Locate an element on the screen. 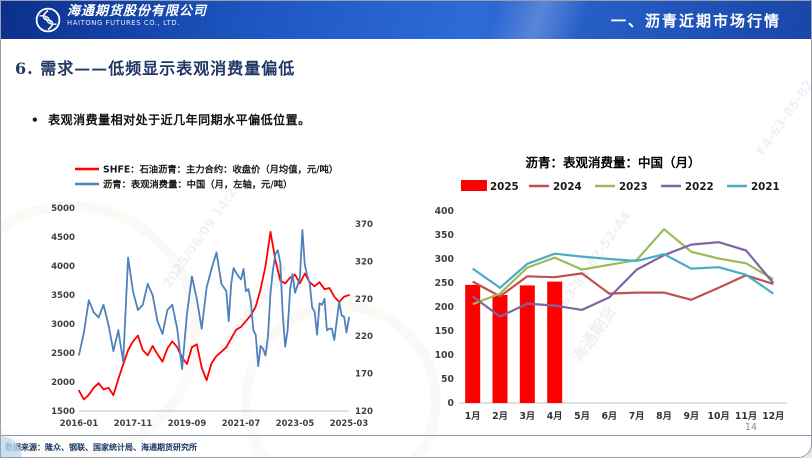  bullet-point: • 表观消费量相对处于近几年同期水平偏低位置。 is located at coordinates (171, 119).